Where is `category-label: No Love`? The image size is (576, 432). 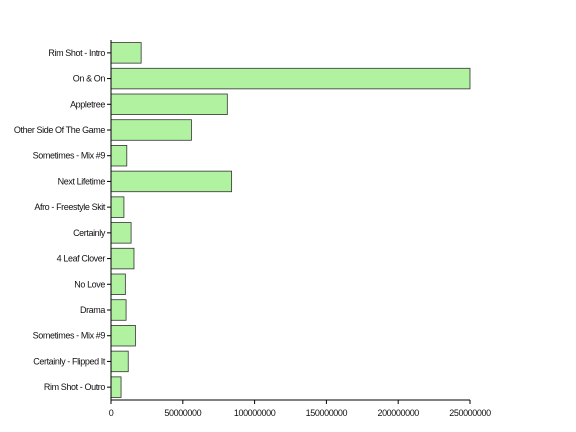 category-label: No Love is located at coordinates (89, 284).